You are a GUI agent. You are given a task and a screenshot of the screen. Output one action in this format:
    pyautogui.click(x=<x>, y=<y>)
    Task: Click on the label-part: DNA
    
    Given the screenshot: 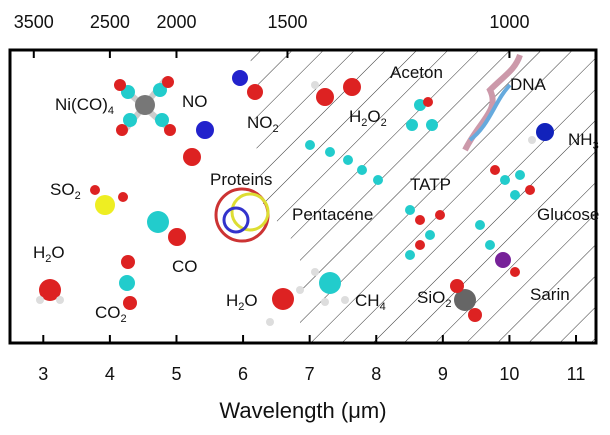 What is the action you would take?
    pyautogui.click(x=528, y=84)
    